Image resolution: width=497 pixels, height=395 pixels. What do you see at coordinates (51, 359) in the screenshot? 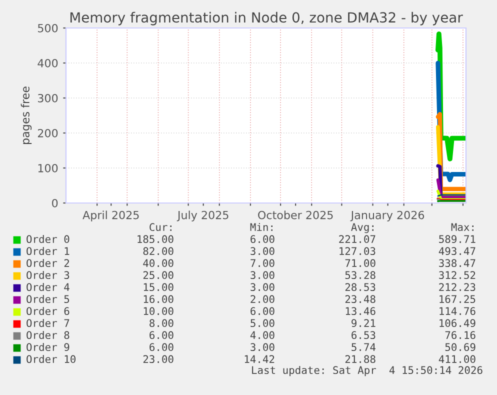
I see `legend-label: Order 10` at bounding box center [51, 359].